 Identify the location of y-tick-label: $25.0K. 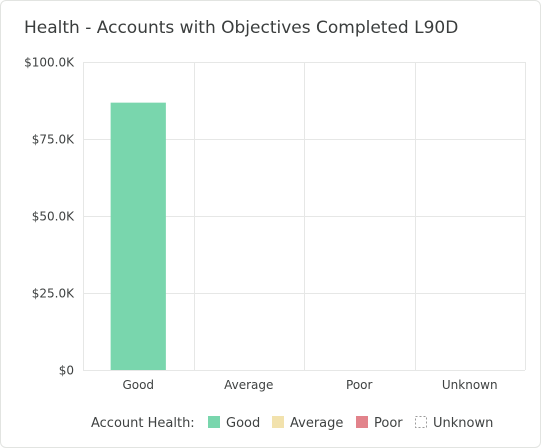
(53, 294).